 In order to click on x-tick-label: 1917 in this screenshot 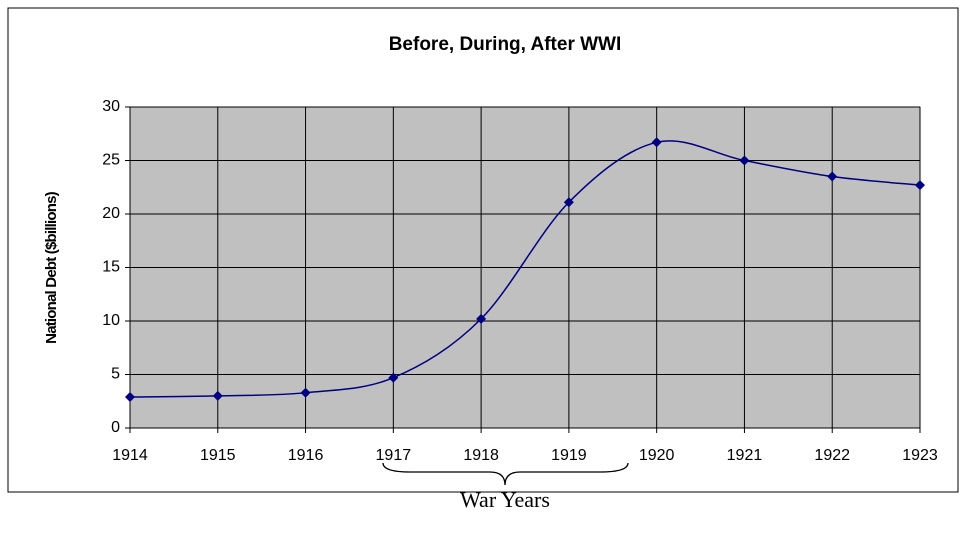, I will do `click(394, 455)`.